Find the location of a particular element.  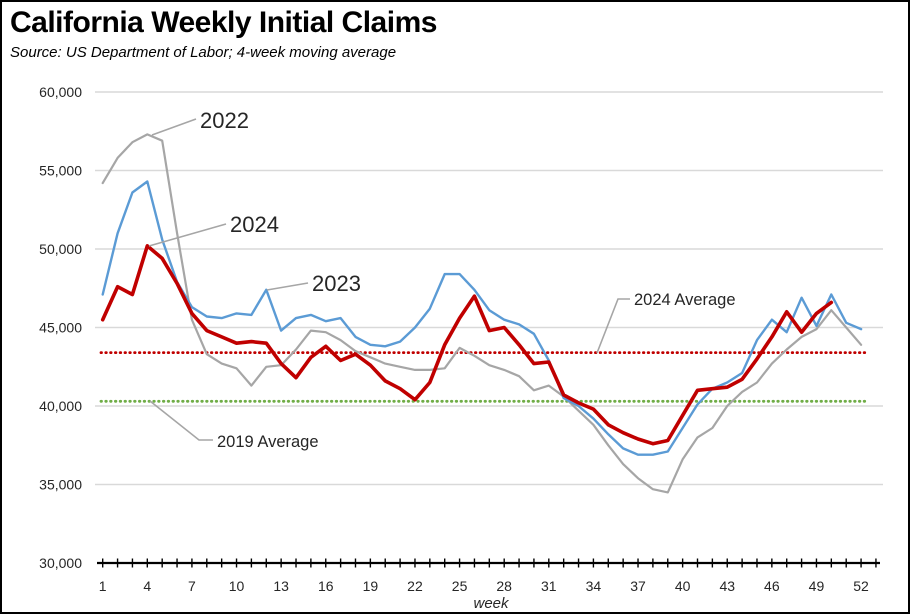

x-axis-label-25: 25 is located at coordinates (460, 586).